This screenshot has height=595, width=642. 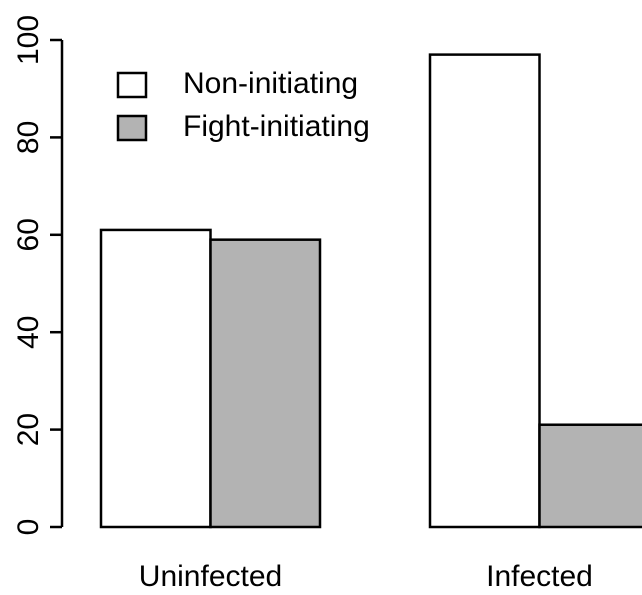 What do you see at coordinates (28, 40) in the screenshot?
I see `y-tick-label: 100` at bounding box center [28, 40].